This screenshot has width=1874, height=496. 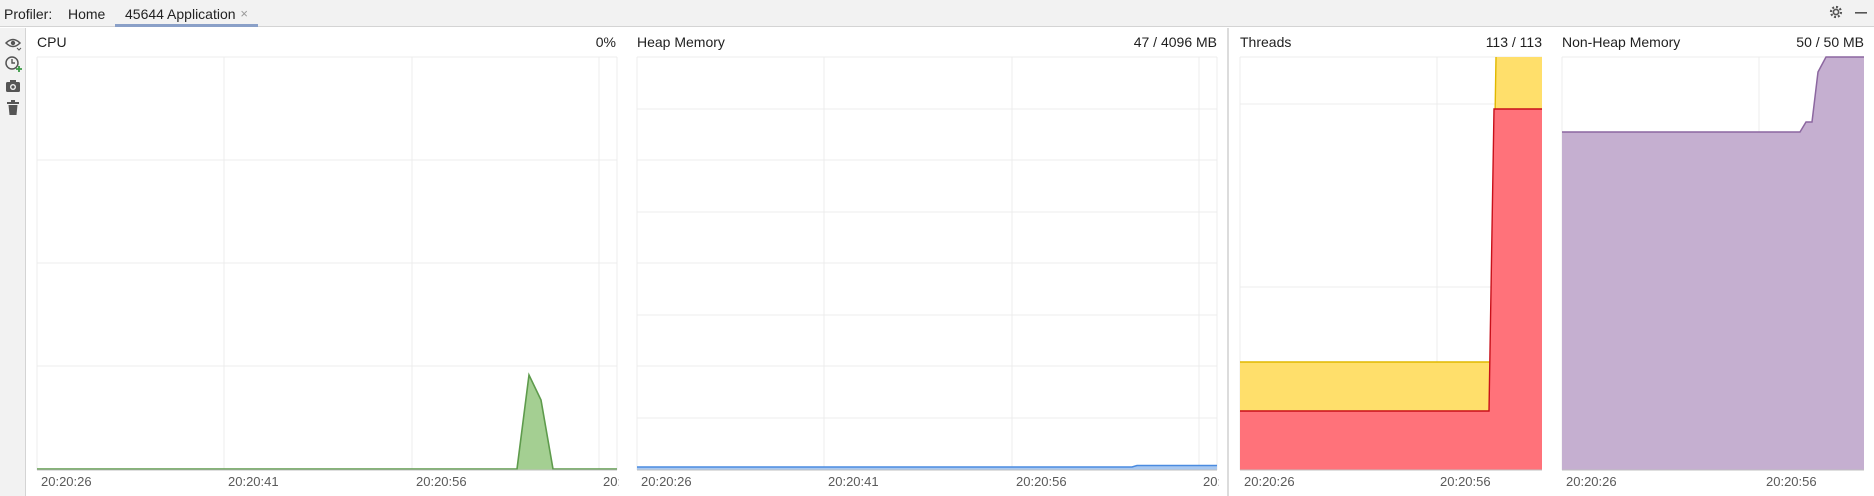 What do you see at coordinates (13, 262) in the screenshot?
I see `profiler-toolbar` at bounding box center [13, 262].